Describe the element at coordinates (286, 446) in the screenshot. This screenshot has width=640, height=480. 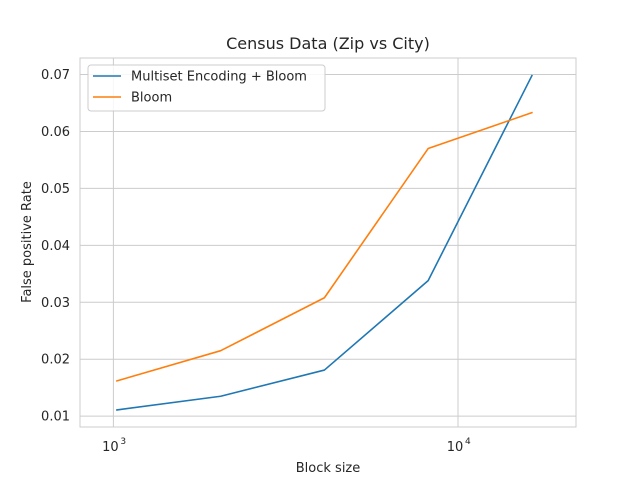
I see `x-tick-labels: 10 3 10 4` at that location.